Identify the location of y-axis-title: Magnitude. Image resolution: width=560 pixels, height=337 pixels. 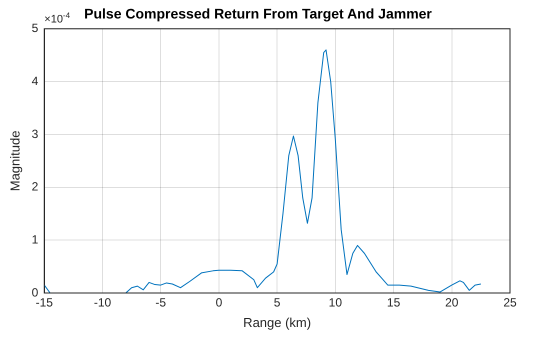
(14, 161).